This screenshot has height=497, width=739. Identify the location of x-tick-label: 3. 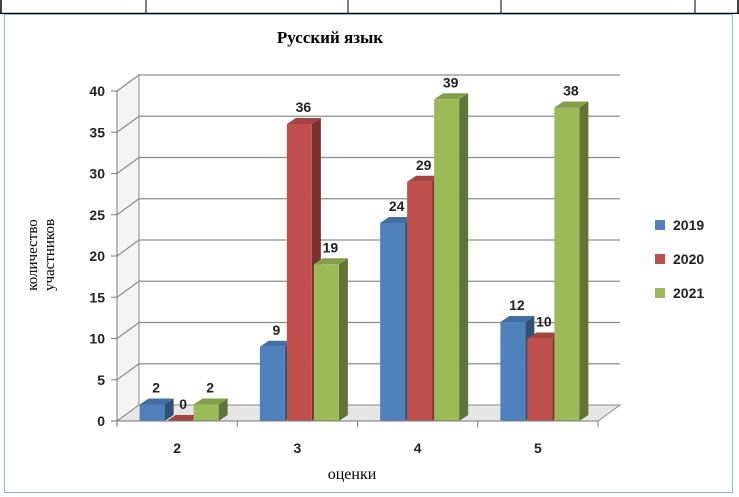
(297, 448).